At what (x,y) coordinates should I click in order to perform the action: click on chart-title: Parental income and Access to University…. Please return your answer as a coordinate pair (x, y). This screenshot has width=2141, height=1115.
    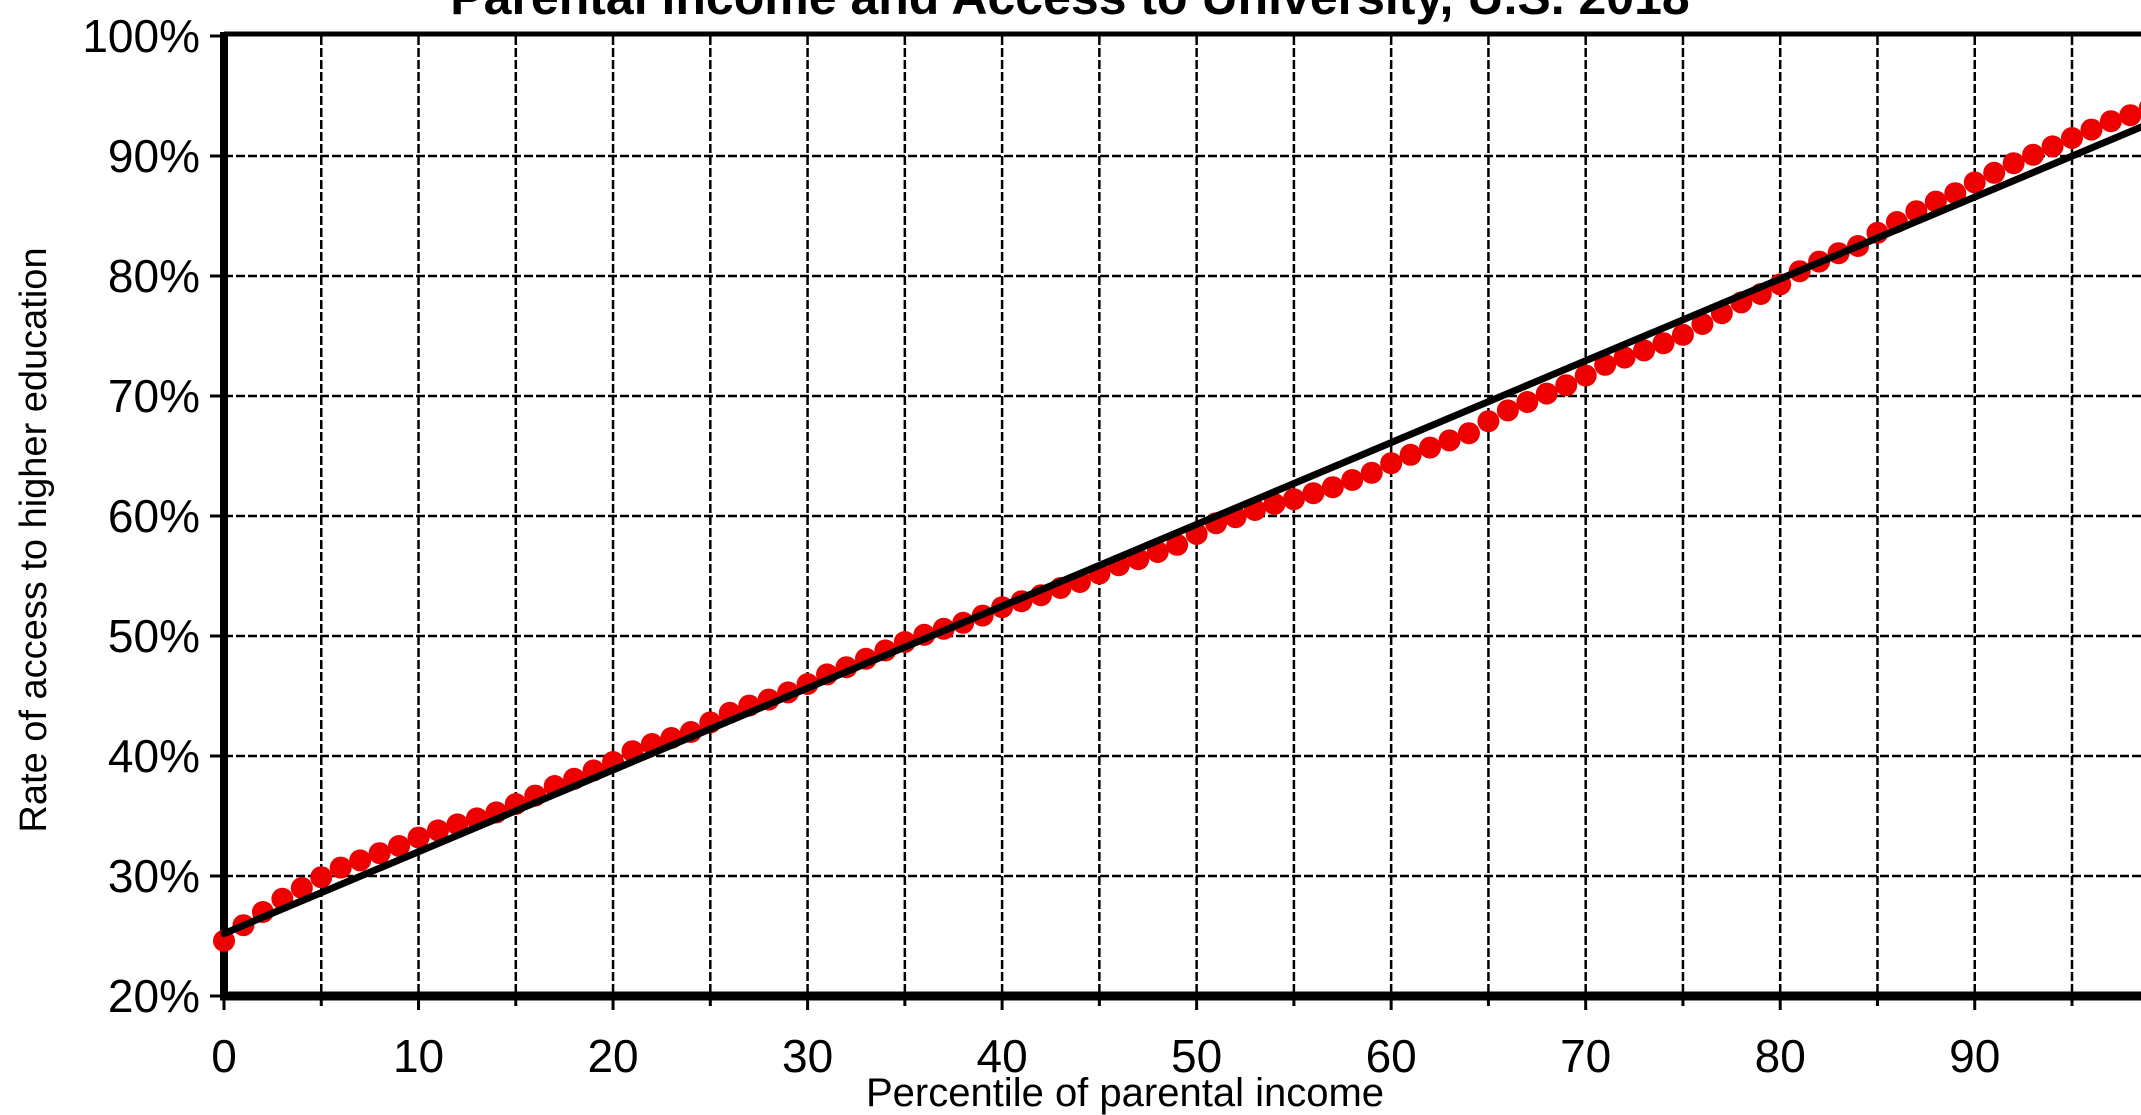
    Looking at the image, I should click on (1069, 12).